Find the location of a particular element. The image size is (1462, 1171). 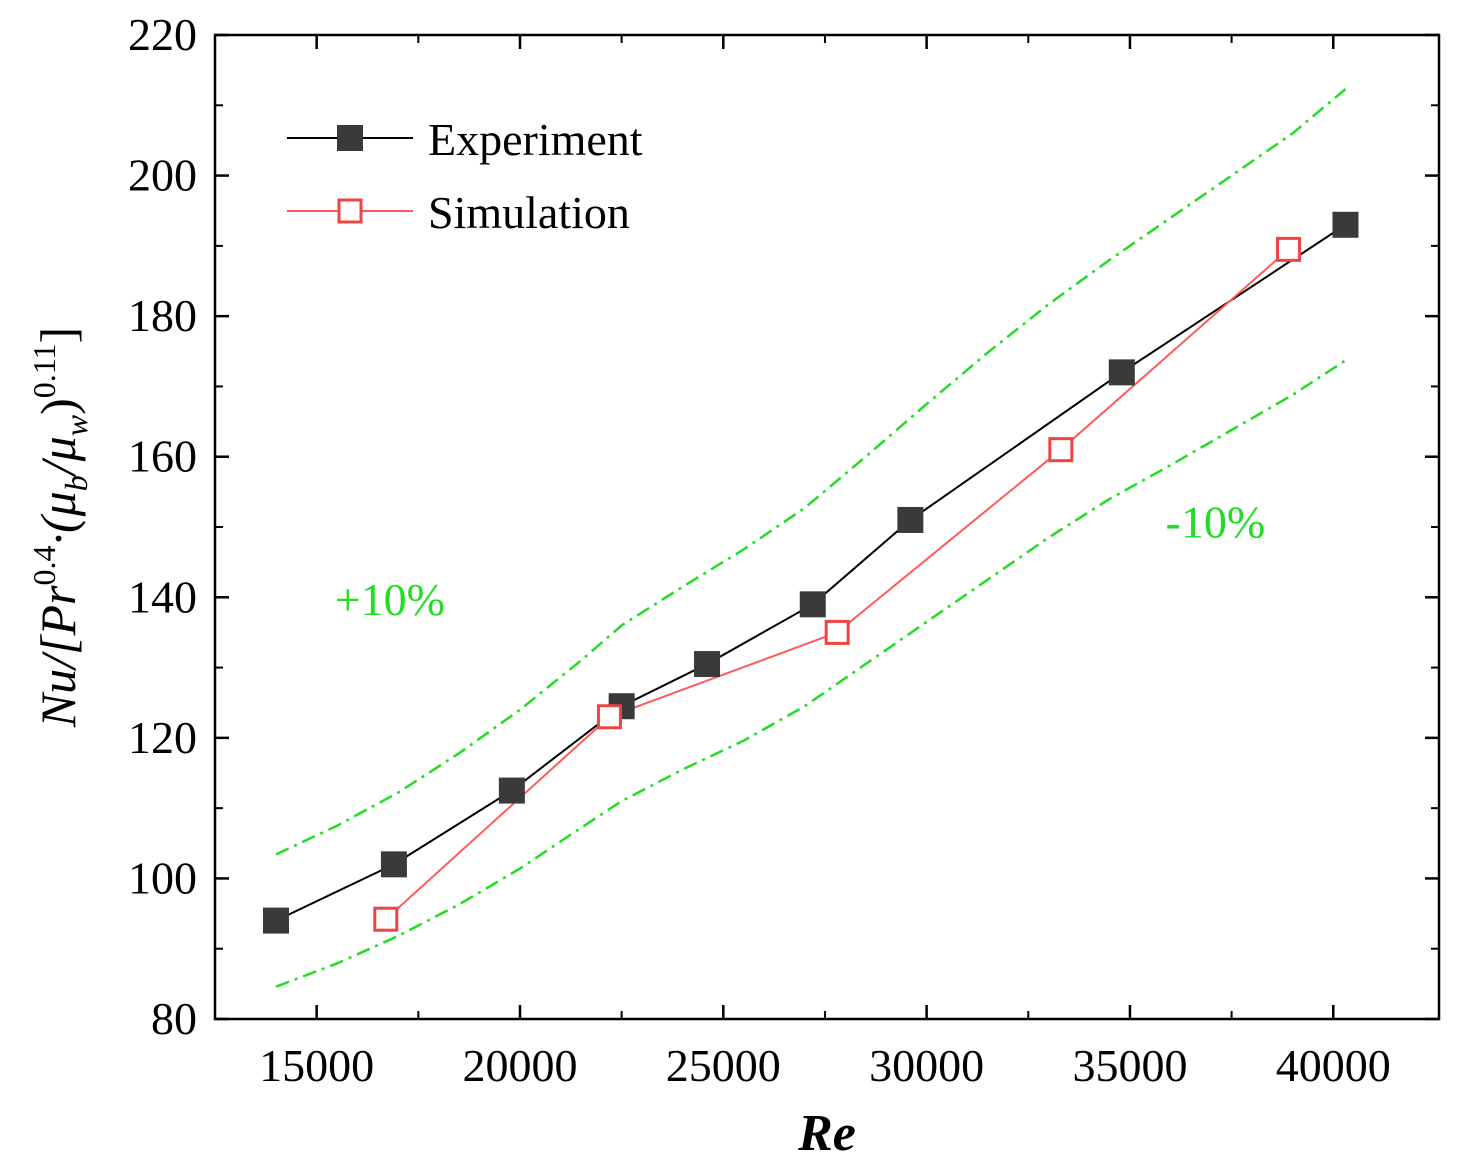

y-tick-label: 140 is located at coordinates (162, 596).